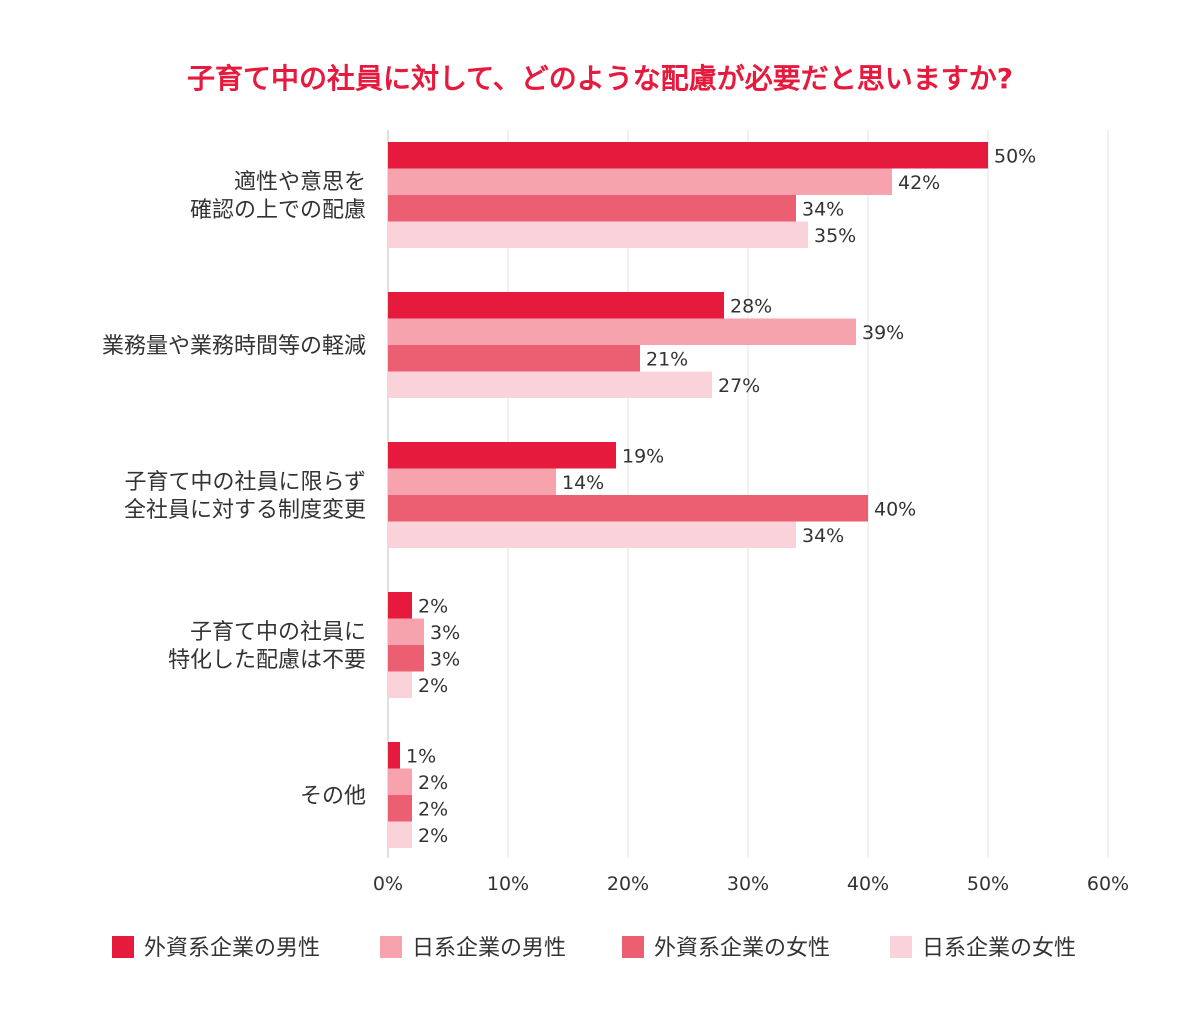  I want to click on legend: 外資系企業の男性 日系企業の男性 外資系企業の女性 日系企業の女性, so click(594, 948).